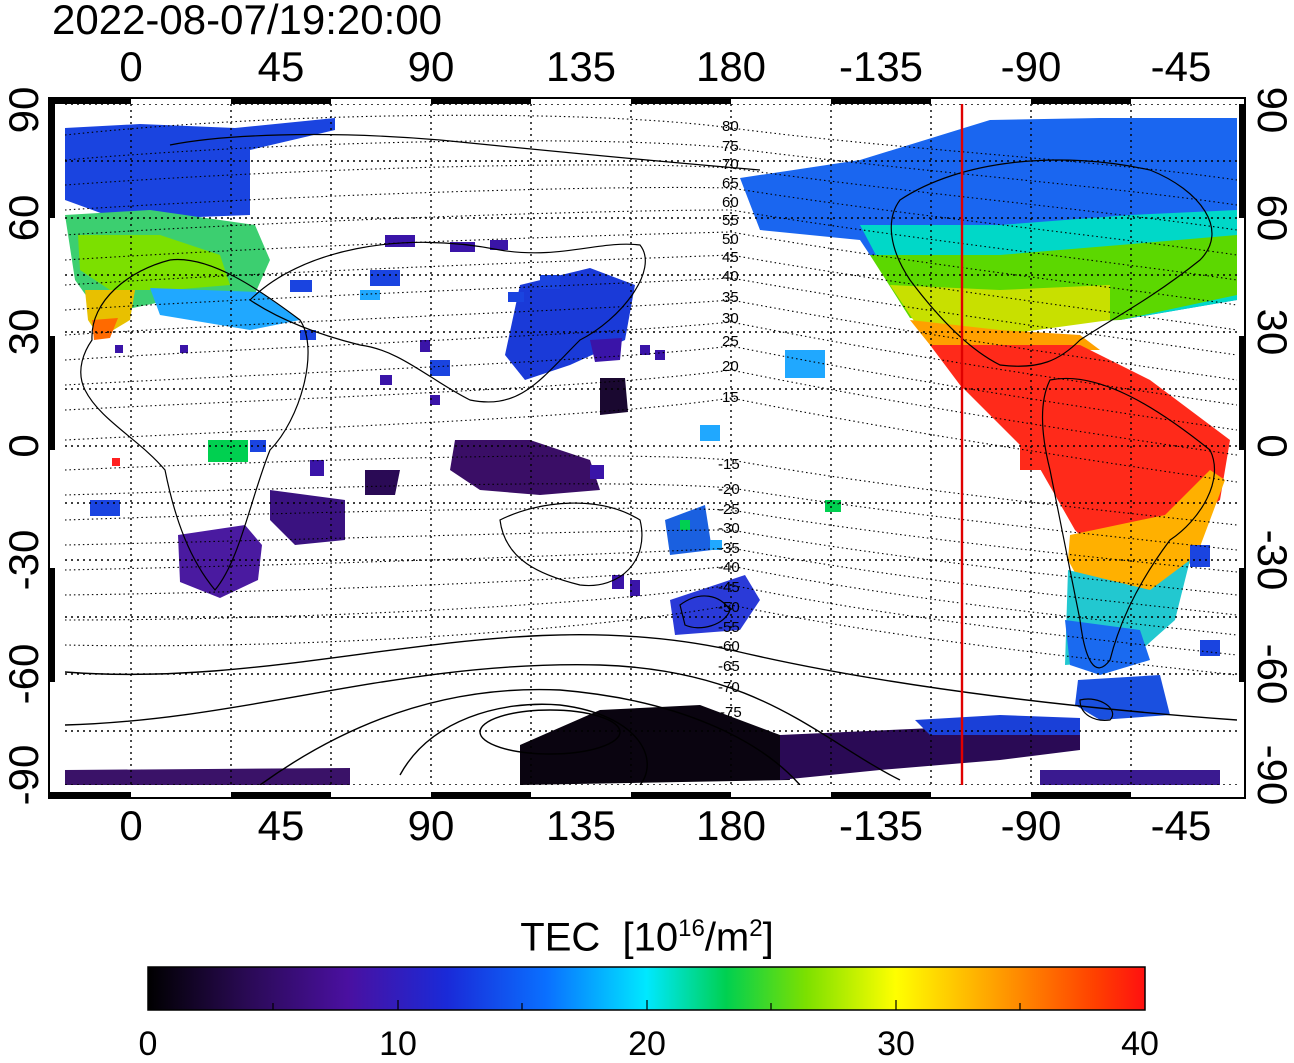 This screenshot has height=1063, width=1294. What do you see at coordinates (729, 548) in the screenshot?
I see `contour-label: -35` at bounding box center [729, 548].